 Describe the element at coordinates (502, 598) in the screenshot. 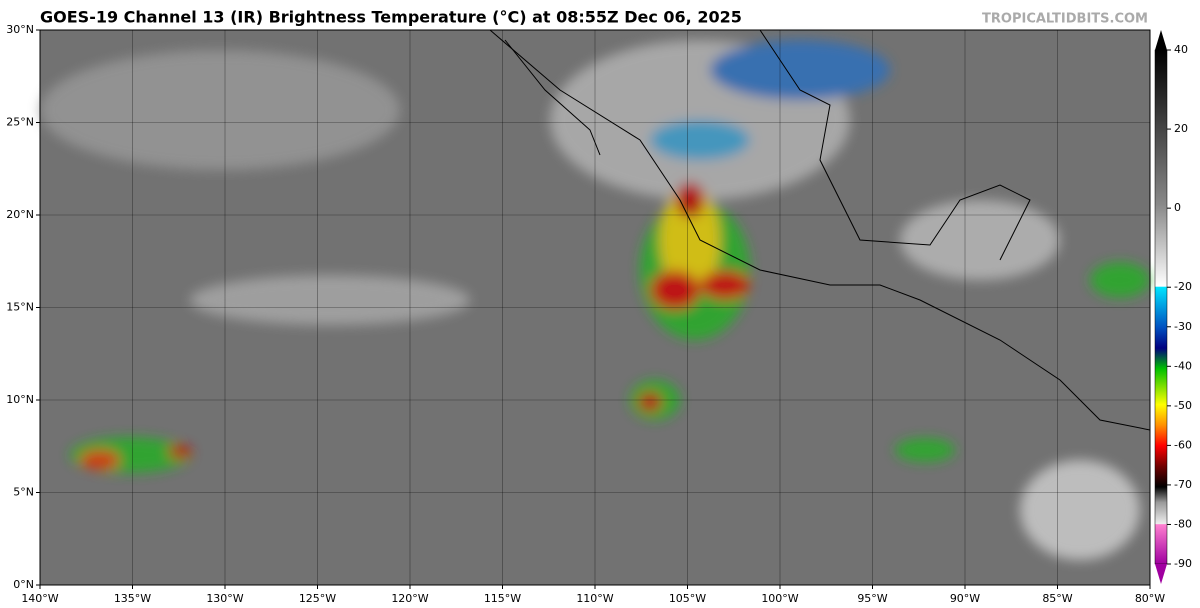

I see `lon-tick-label: 115°W` at that location.